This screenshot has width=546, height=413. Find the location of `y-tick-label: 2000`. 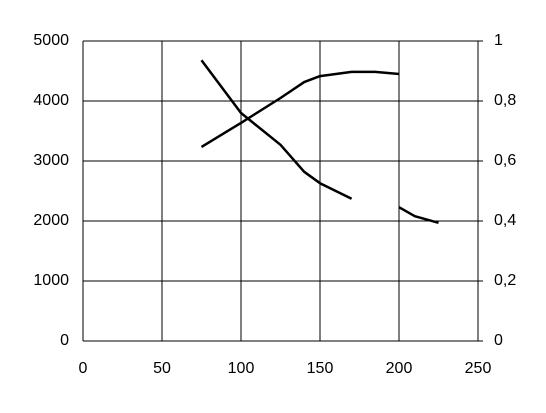

y-tick-label: 2000 is located at coordinates (51, 220).